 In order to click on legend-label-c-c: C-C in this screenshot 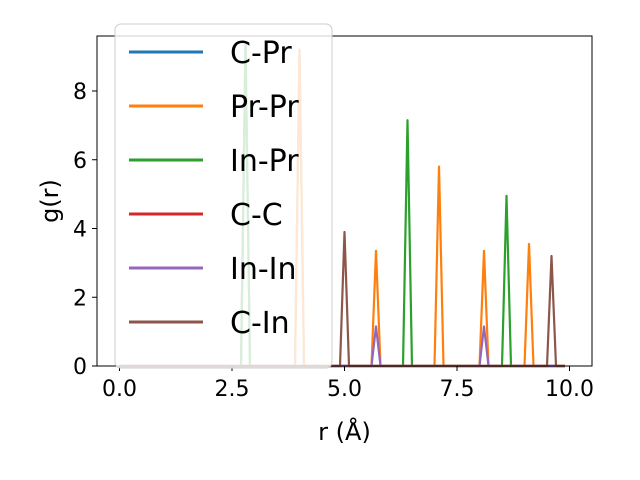, I will do `click(256, 215)`.